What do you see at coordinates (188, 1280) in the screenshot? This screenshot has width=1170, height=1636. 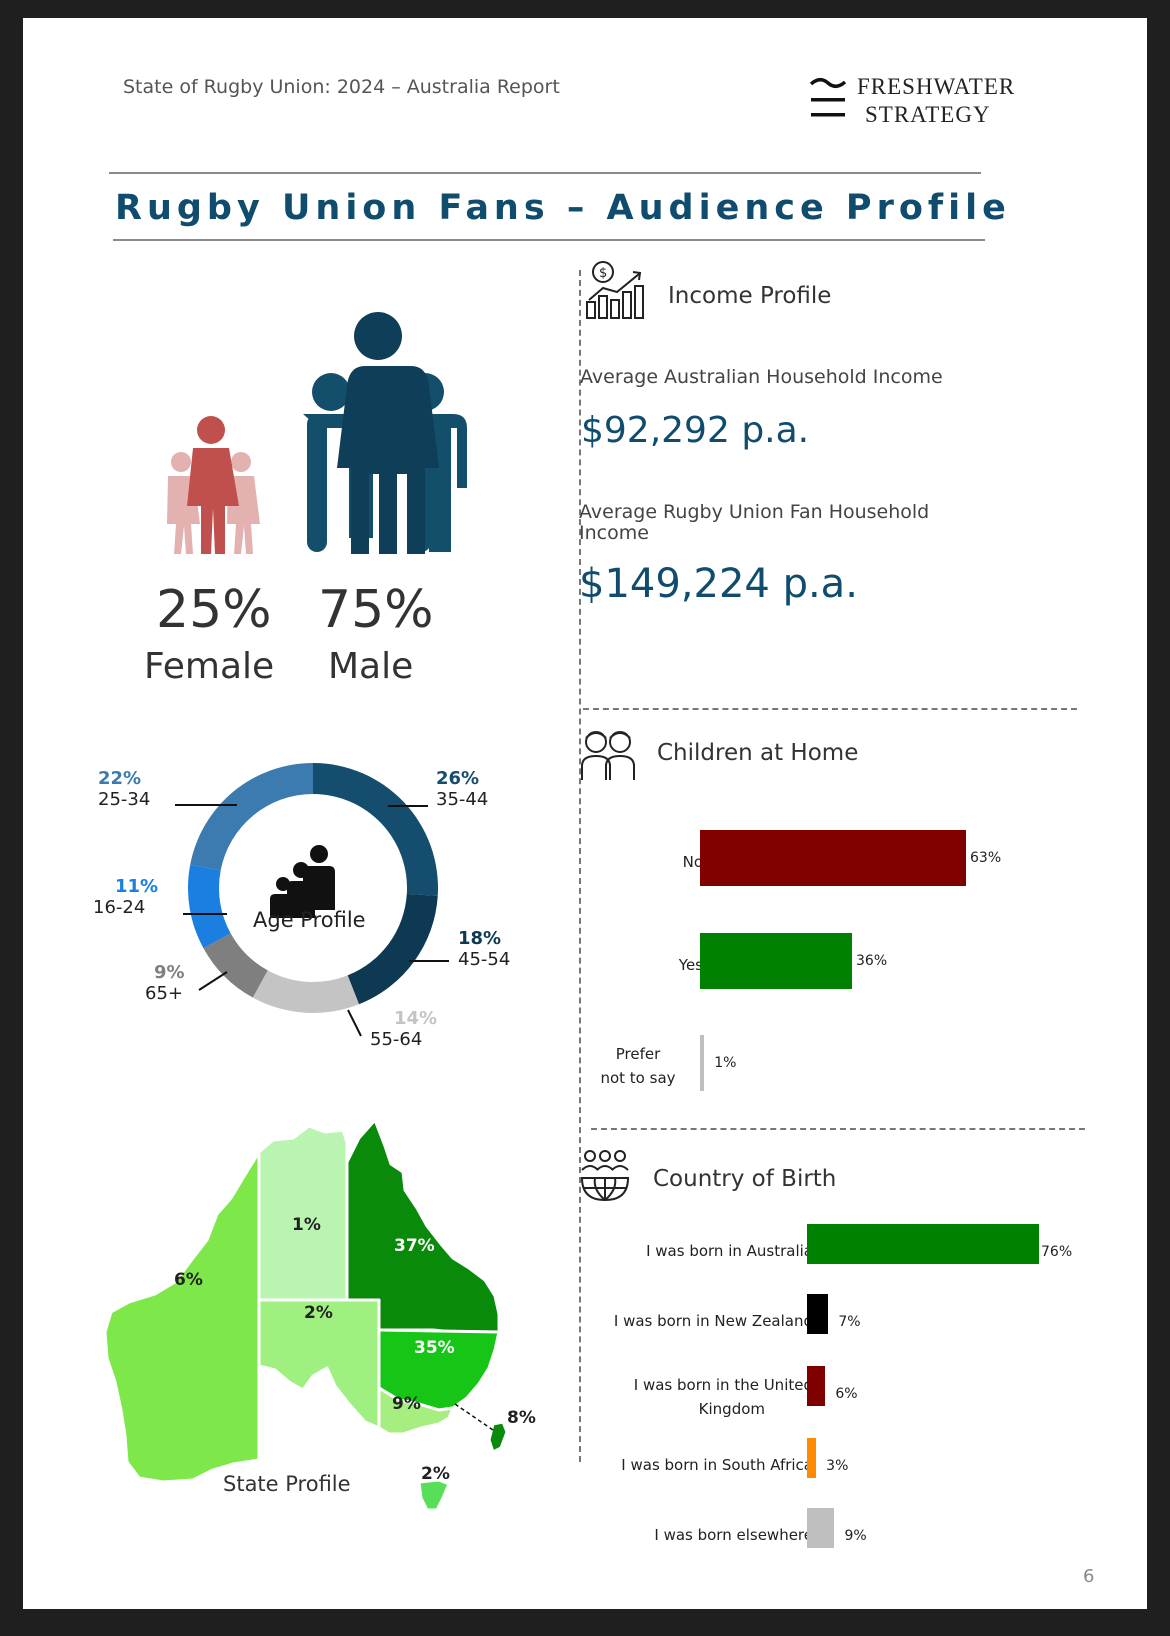 I see `map-label-wa: 6%` at bounding box center [188, 1280].